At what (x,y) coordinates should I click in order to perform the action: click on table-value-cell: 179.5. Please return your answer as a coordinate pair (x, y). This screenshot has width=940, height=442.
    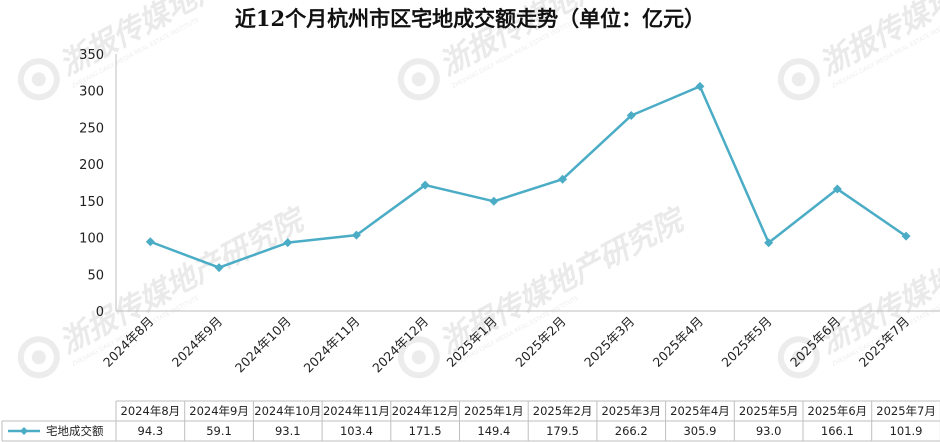
    Looking at the image, I should click on (562, 431).